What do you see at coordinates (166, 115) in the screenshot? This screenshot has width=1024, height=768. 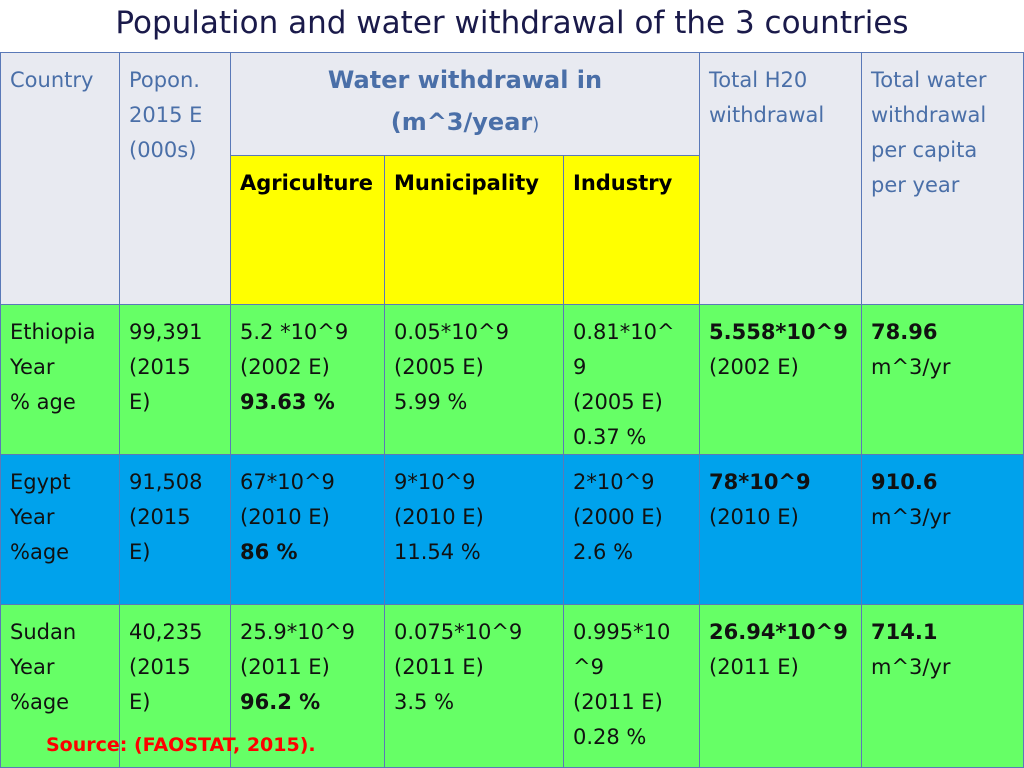 I see `header-population-line-2: 2015 E` at bounding box center [166, 115].